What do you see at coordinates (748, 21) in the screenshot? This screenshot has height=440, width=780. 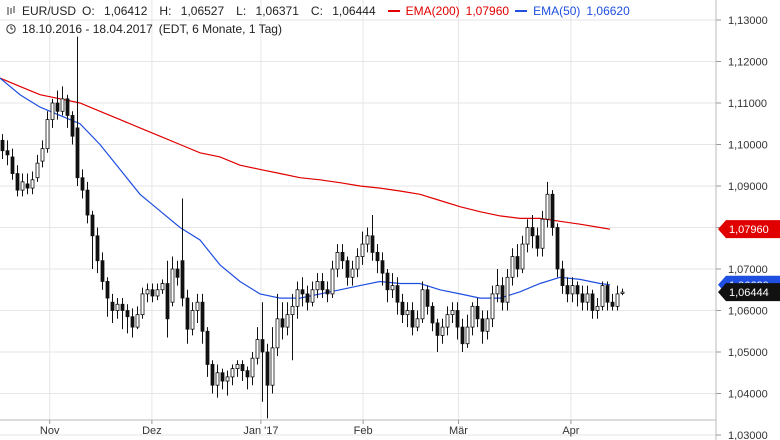 I see `y-tick-label: 1,13000` at bounding box center [748, 21].